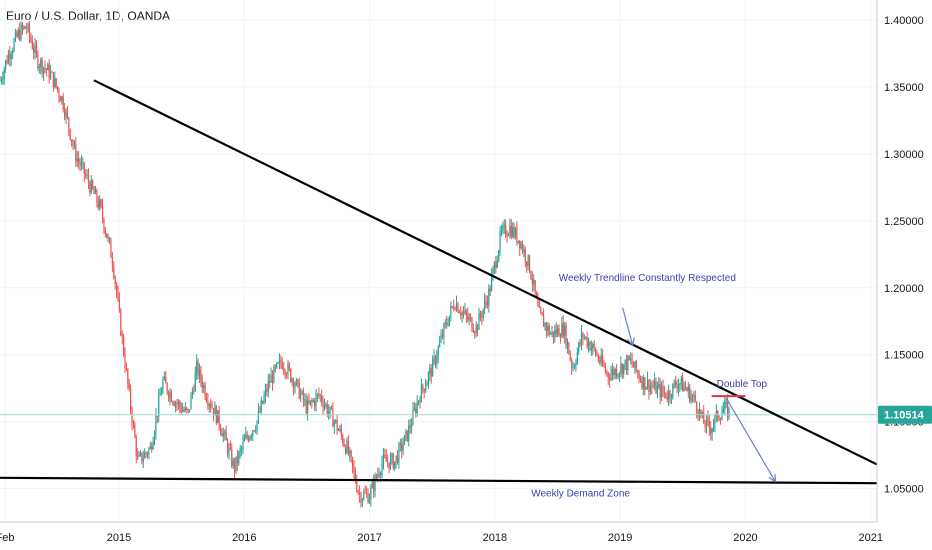 This screenshot has width=932, height=550. What do you see at coordinates (580, 494) in the screenshot?
I see `annotation-label: Weekly Demand Zone` at bounding box center [580, 494].